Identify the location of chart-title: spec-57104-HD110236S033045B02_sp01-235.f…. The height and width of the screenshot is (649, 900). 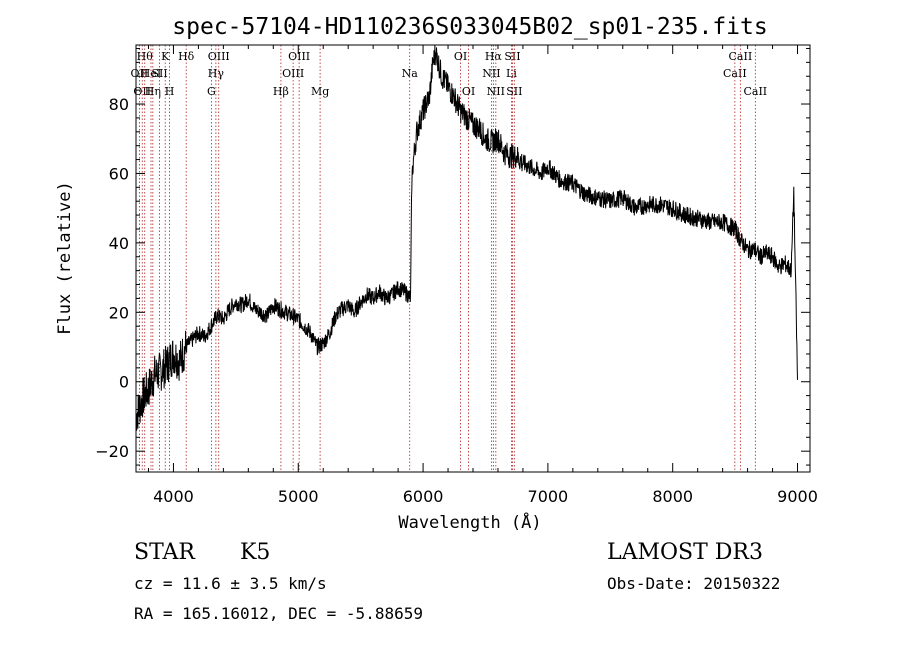
(469, 27).